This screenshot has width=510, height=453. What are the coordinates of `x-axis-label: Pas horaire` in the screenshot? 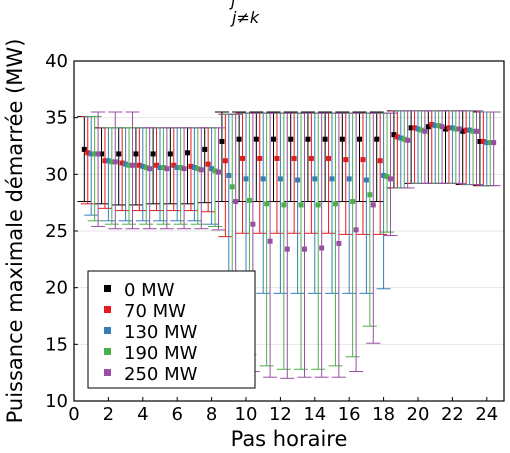 It's located at (289, 439).